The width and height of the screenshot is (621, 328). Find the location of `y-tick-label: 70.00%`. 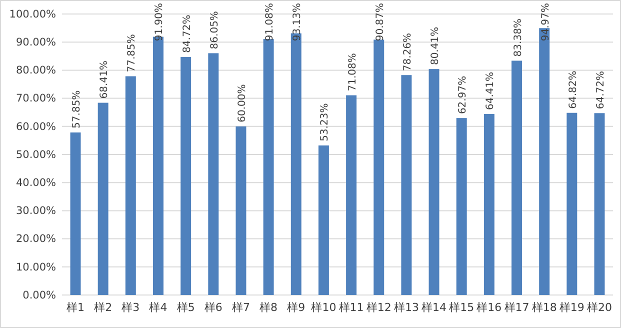

y-tick-label: 70.00% is located at coordinates (36, 98).